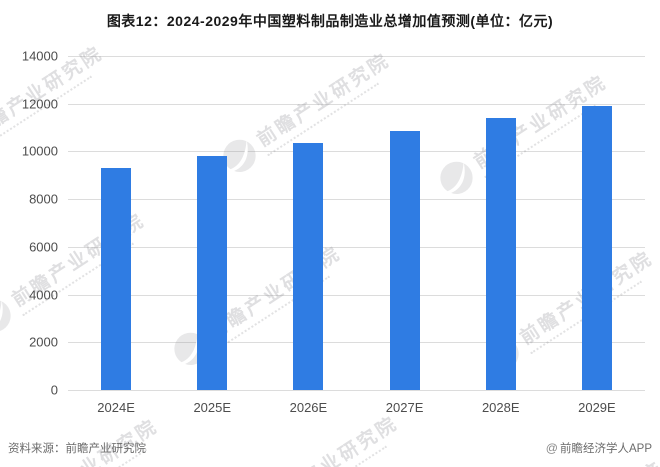  What do you see at coordinates (404, 260) in the screenshot?
I see `bar-2027E` at bounding box center [404, 260].